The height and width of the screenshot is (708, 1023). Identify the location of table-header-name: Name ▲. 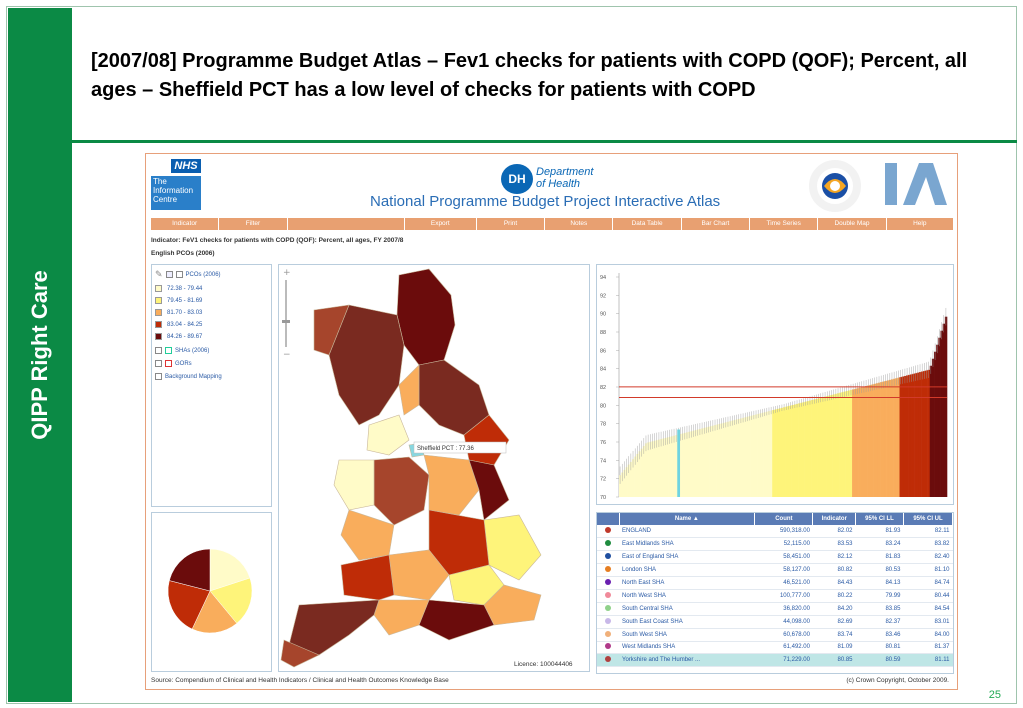
(687, 519).